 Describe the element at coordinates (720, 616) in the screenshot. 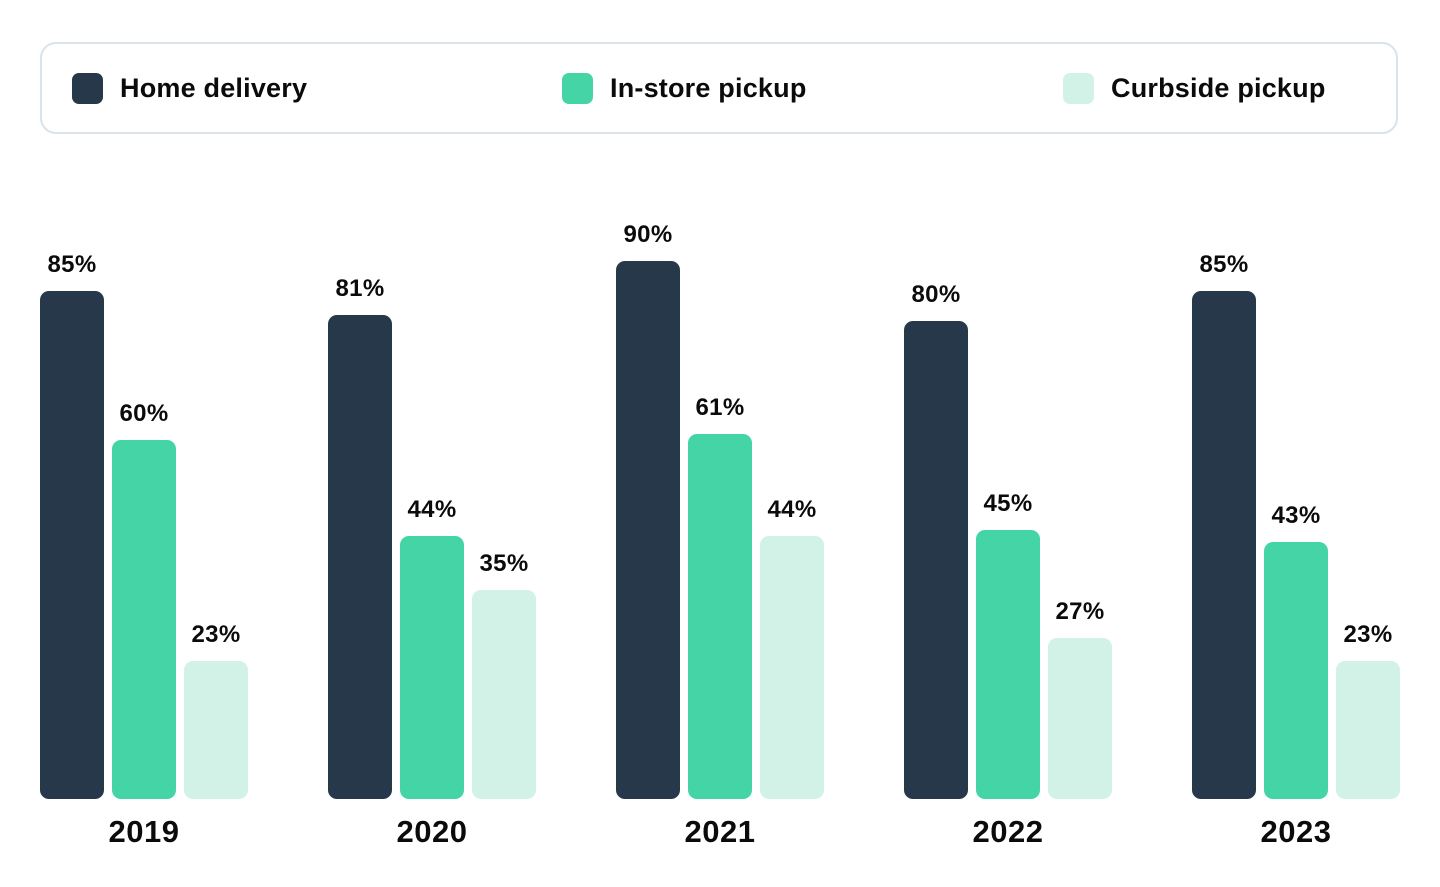

I see `bar-in-store-pickup-2021` at that location.